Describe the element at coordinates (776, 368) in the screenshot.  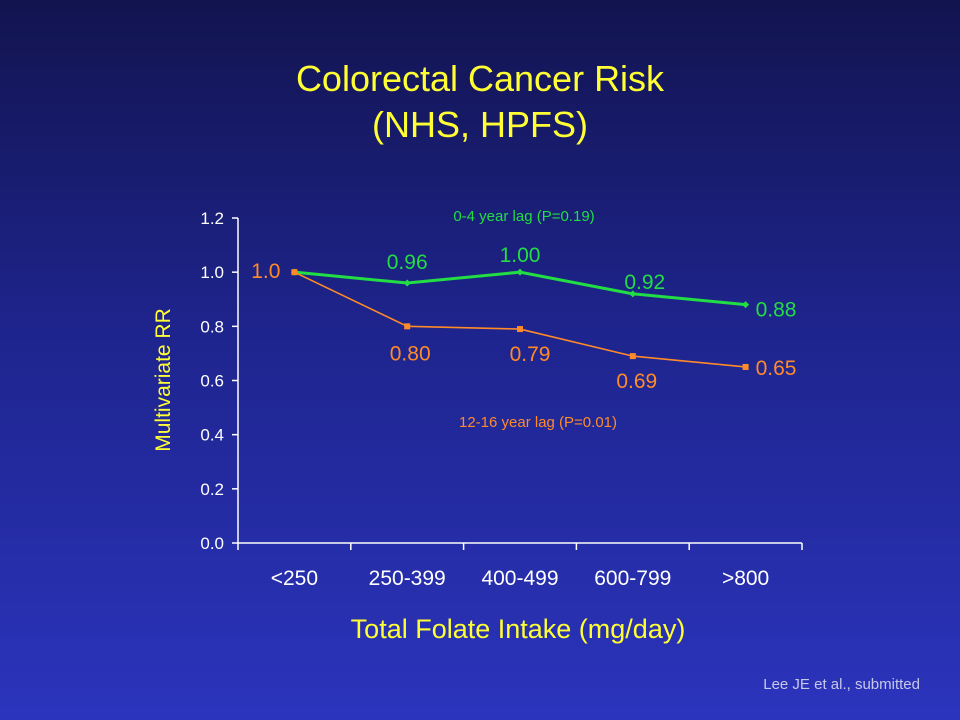
I see `data-label: 0.65` at that location.